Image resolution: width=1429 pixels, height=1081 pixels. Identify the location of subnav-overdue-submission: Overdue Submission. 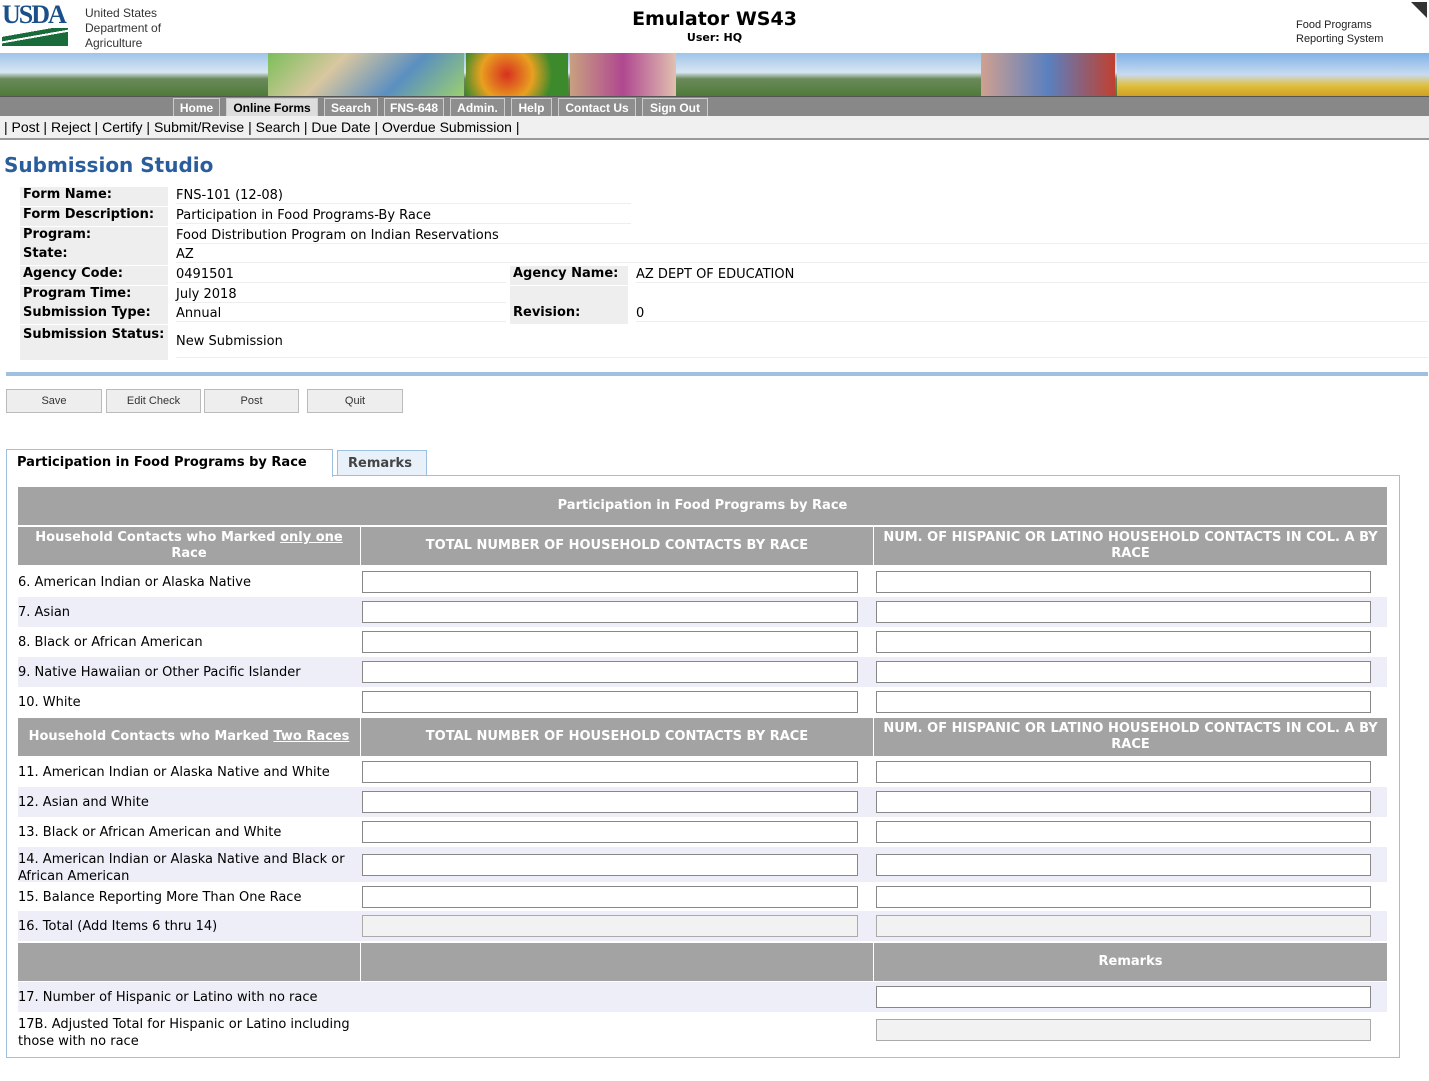
(447, 127).